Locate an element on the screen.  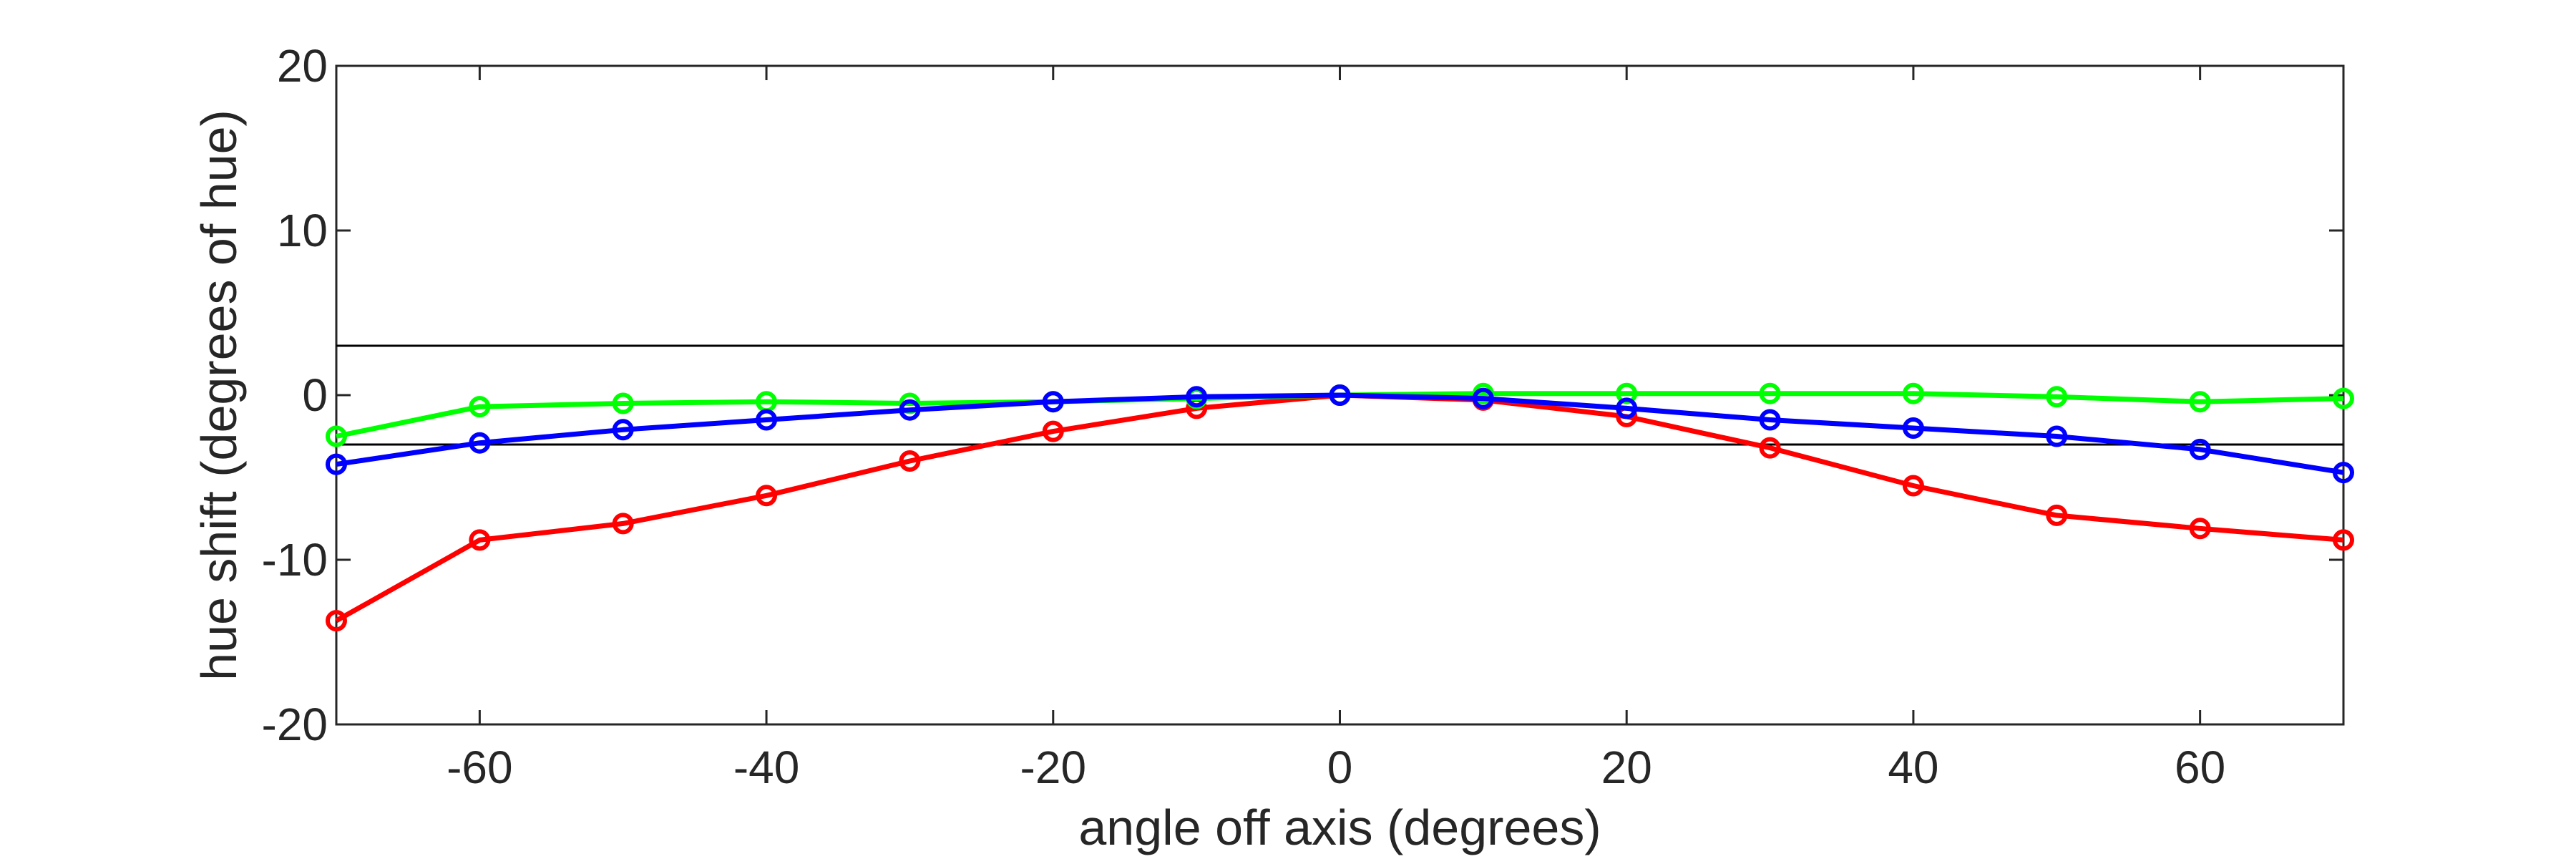
x-tick-label: -20 is located at coordinates (1053, 767).